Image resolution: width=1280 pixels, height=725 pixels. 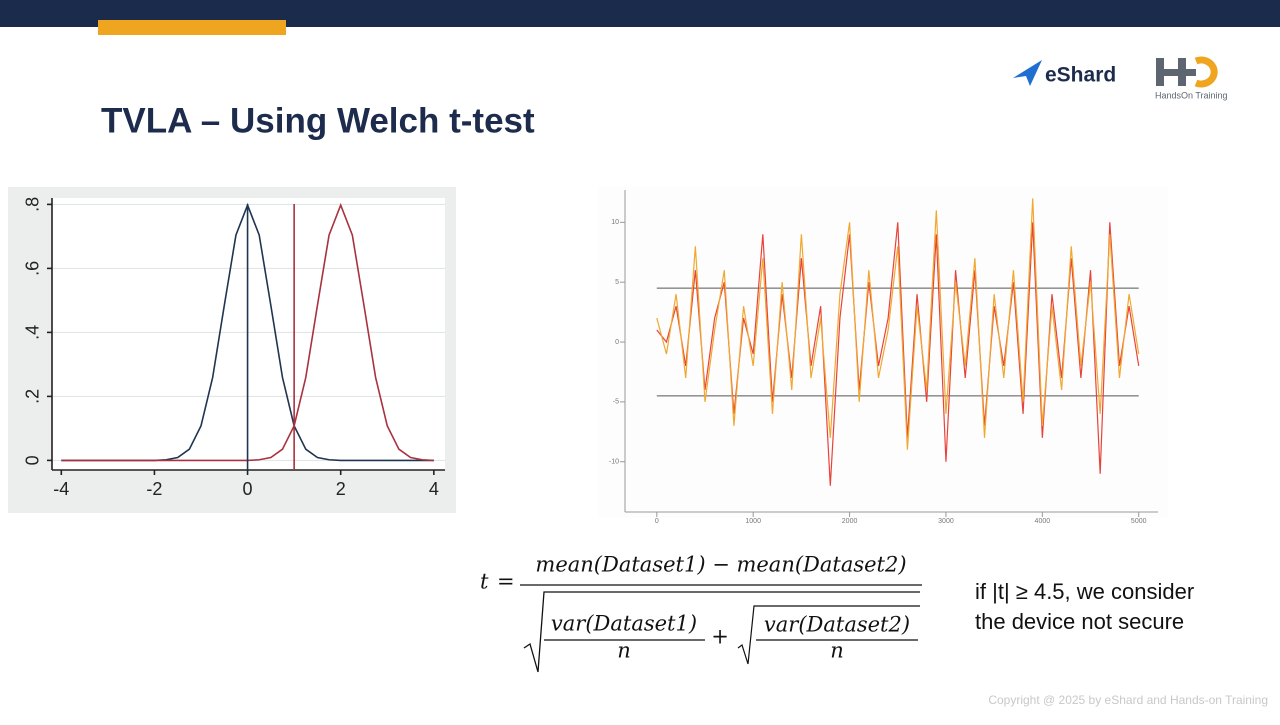 I want to click on y-tick-label: .6, so click(x=33, y=268).